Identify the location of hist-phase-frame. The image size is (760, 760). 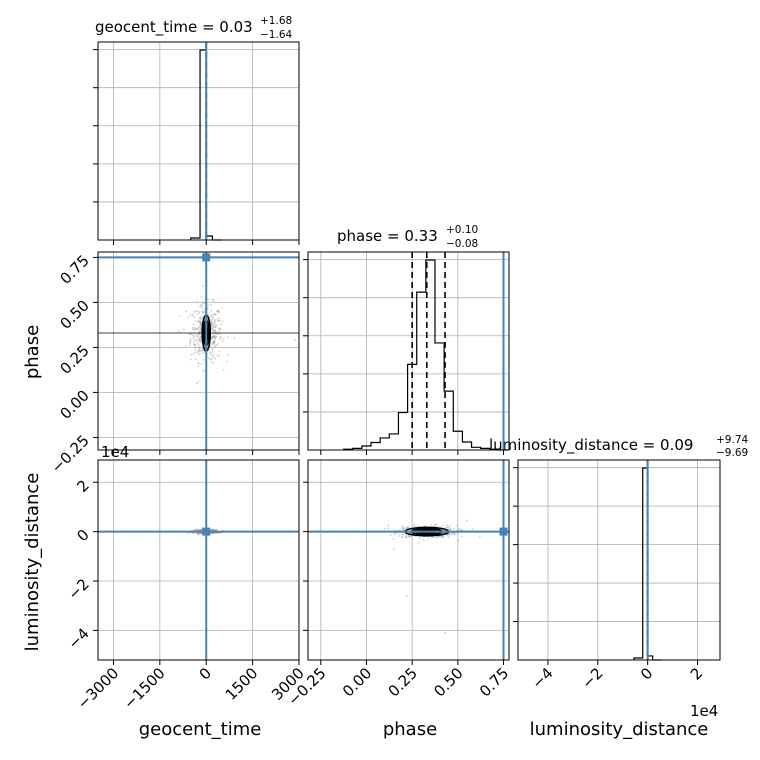
(408, 351).